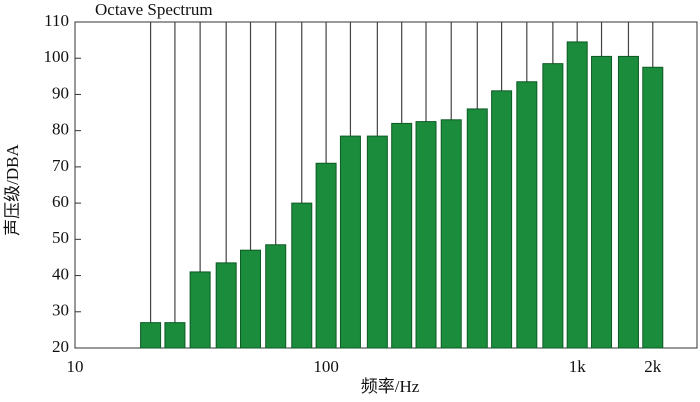 The height and width of the screenshot is (402, 700). I want to click on y-tick-label: 70, so click(60, 165).